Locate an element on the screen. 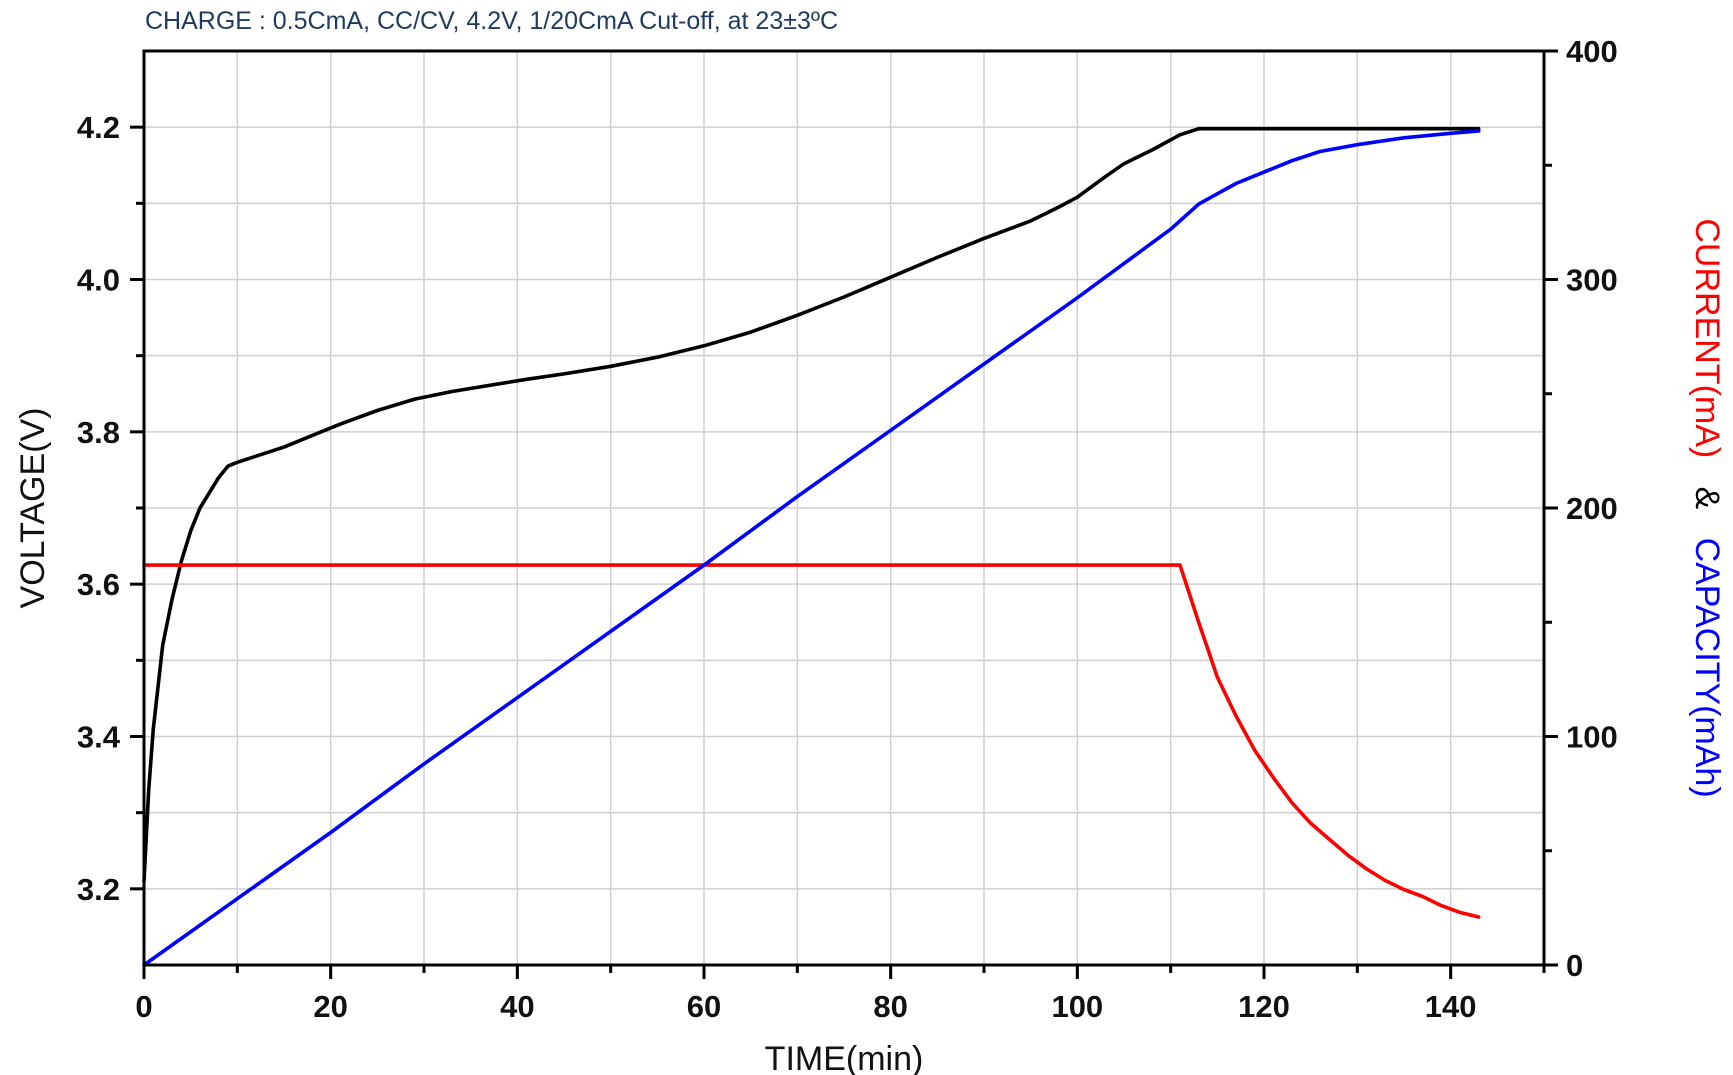 This screenshot has height=1075, width=1733. x-tick-label: 40 is located at coordinates (517, 1006).